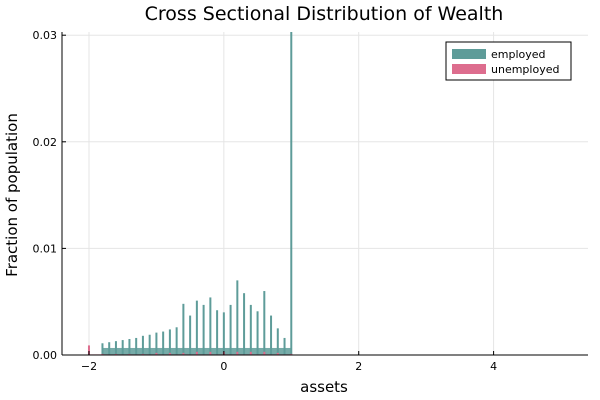 The height and width of the screenshot is (400, 600). Describe the element at coordinates (518, 54) in the screenshot. I see `legend-label-employed: employed` at that location.